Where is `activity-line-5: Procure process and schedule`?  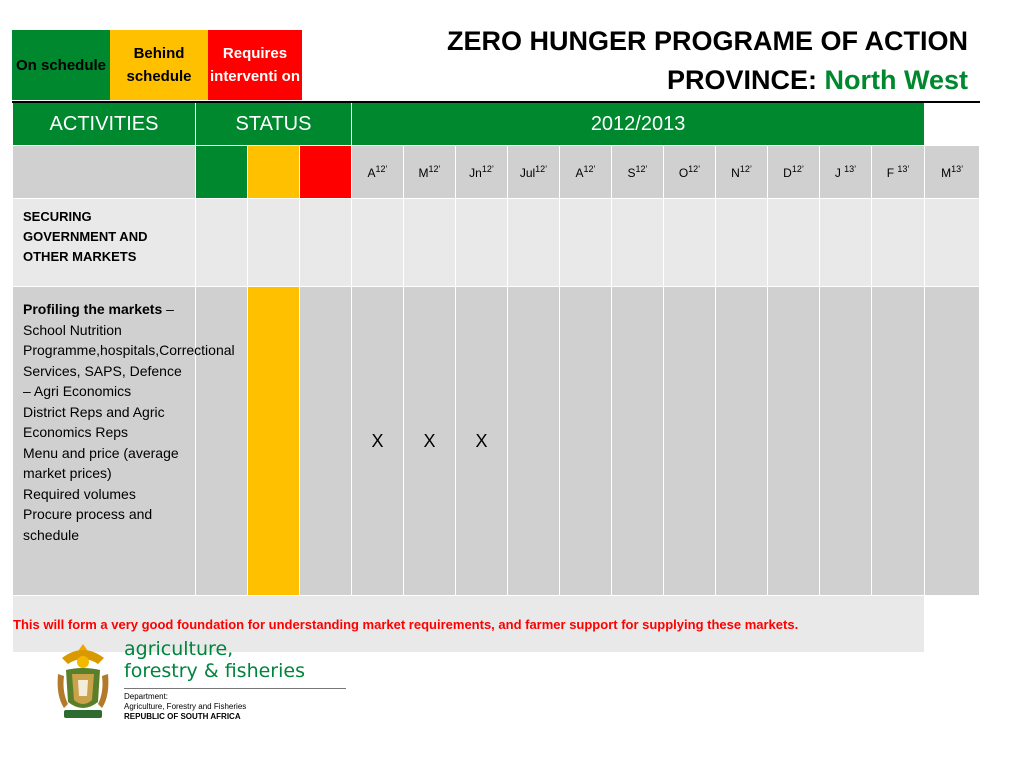
activity-line-5: Procure process and schedule is located at coordinates (88, 524).